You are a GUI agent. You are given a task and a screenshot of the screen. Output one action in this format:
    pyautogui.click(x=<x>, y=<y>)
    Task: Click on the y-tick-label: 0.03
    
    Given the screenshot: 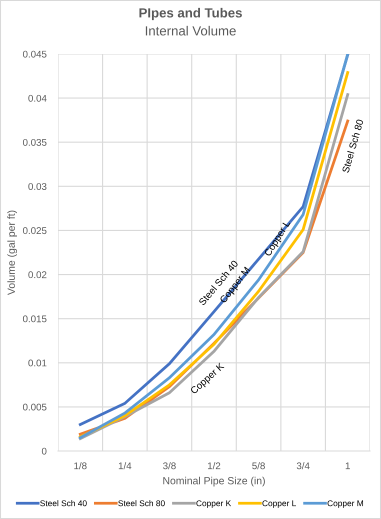 What is the action you would take?
    pyautogui.click(x=37, y=186)
    